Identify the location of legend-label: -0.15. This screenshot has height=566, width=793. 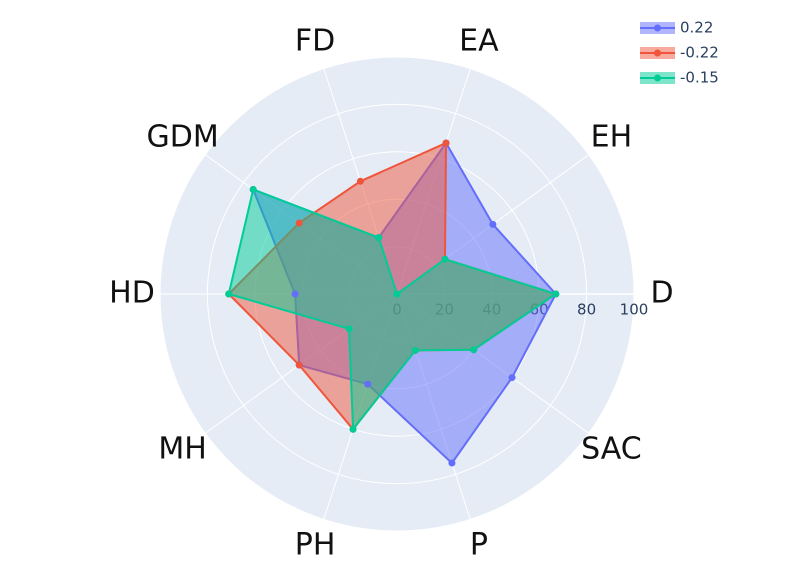
(699, 78).